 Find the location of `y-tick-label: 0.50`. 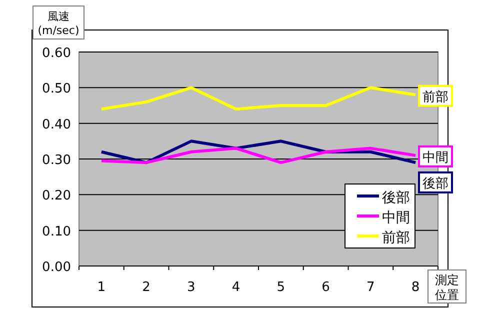

y-tick-label: 0.50 is located at coordinates (56, 89).